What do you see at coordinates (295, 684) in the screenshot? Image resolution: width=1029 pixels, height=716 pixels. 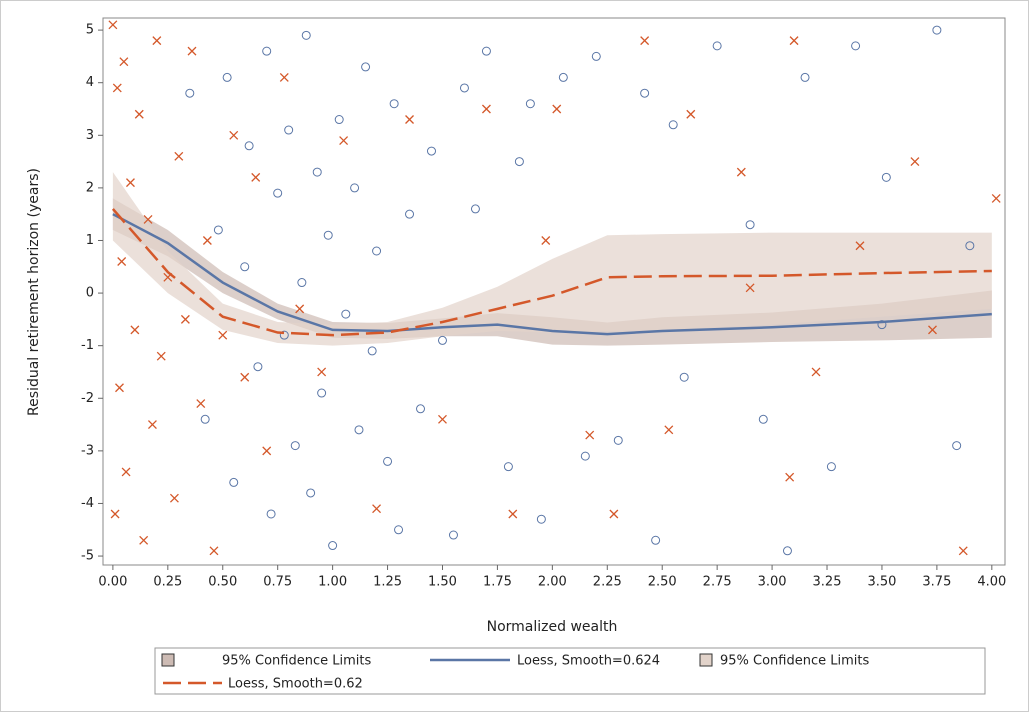 I see `legend-label: Loess, Smooth=0.62` at bounding box center [295, 684].